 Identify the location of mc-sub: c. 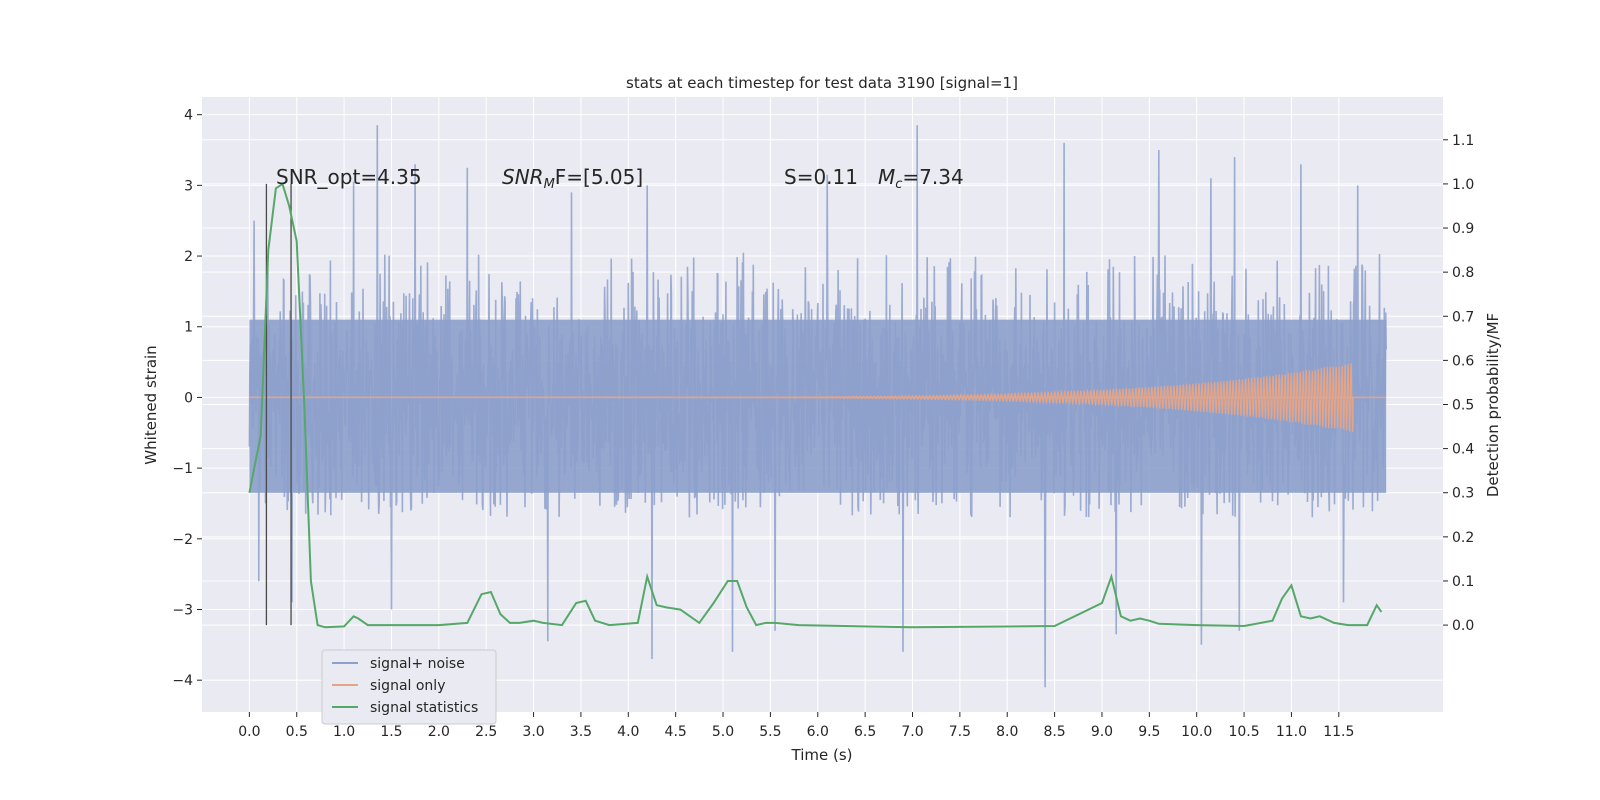
(898, 184).